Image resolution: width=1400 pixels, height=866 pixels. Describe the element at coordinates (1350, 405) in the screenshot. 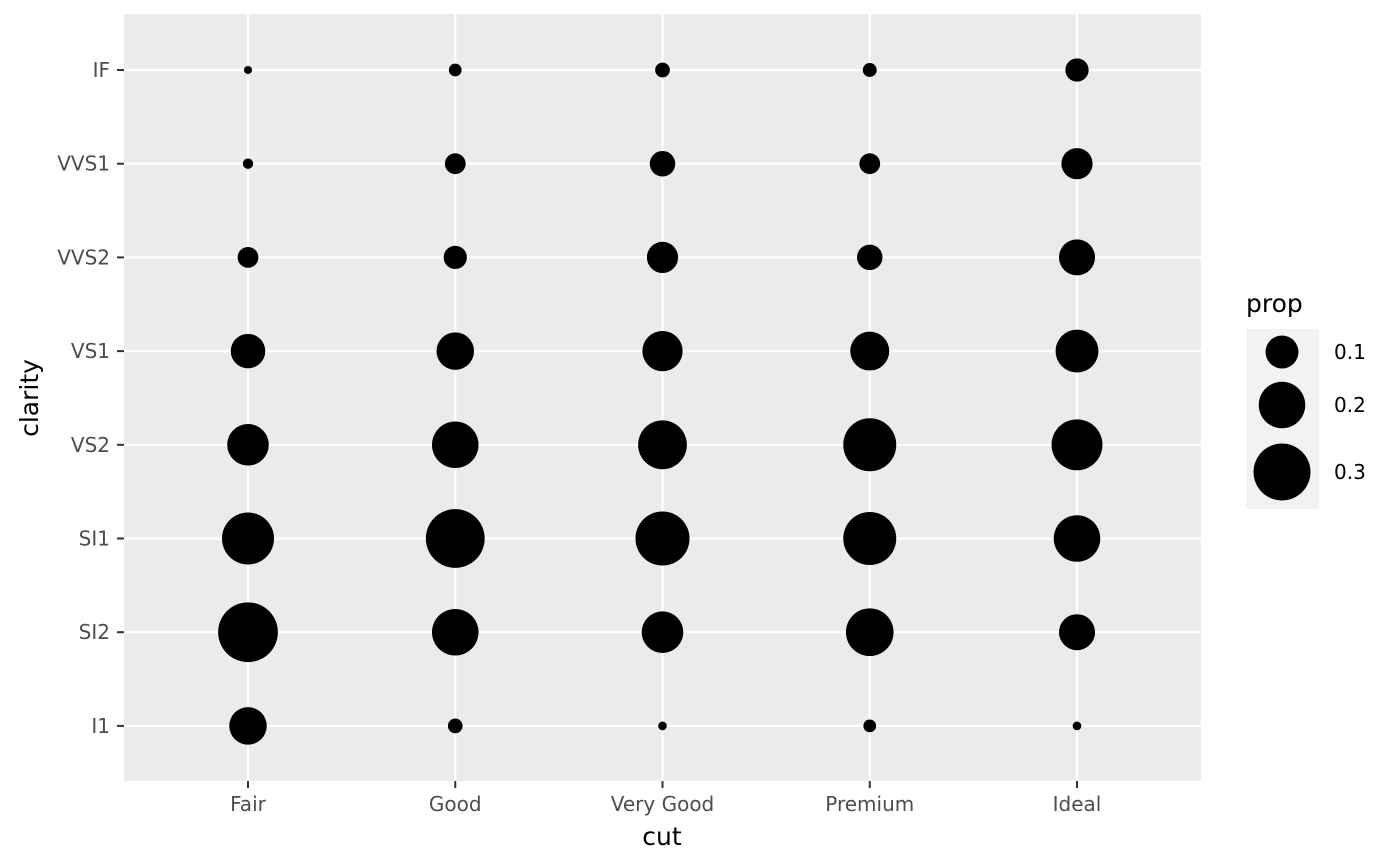

I see `legend-key-label: 0.2` at that location.